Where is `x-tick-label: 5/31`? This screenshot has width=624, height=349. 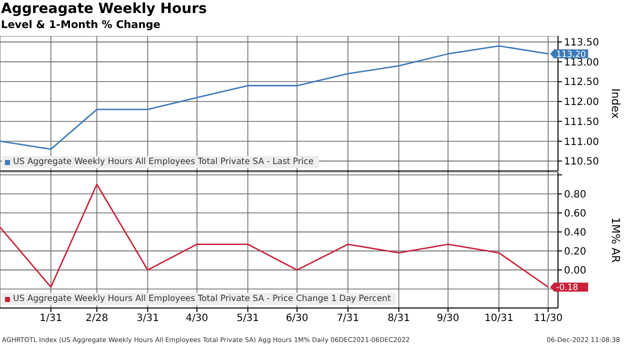
x-tick-label: 5/31 is located at coordinates (248, 318).